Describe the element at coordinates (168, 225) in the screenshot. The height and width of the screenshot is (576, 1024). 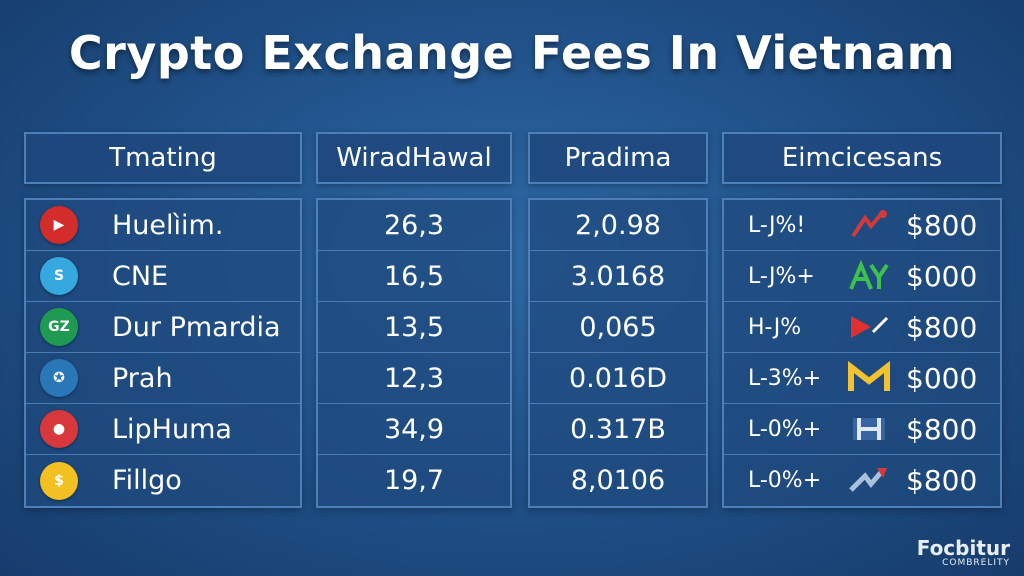
I see `exchange-name: Huelìim.` at that location.